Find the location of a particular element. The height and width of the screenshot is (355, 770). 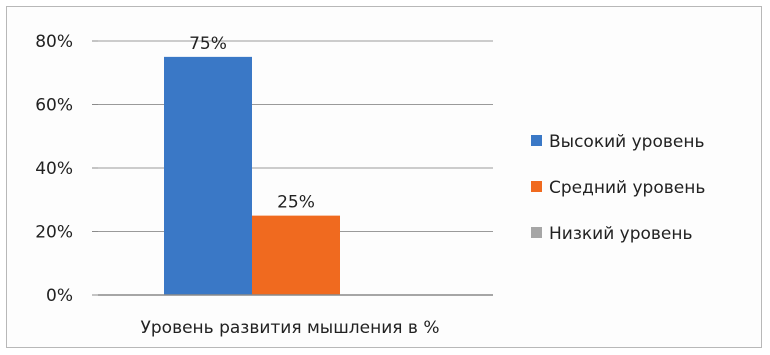

y-tick-label: 20% is located at coordinates (54, 233).